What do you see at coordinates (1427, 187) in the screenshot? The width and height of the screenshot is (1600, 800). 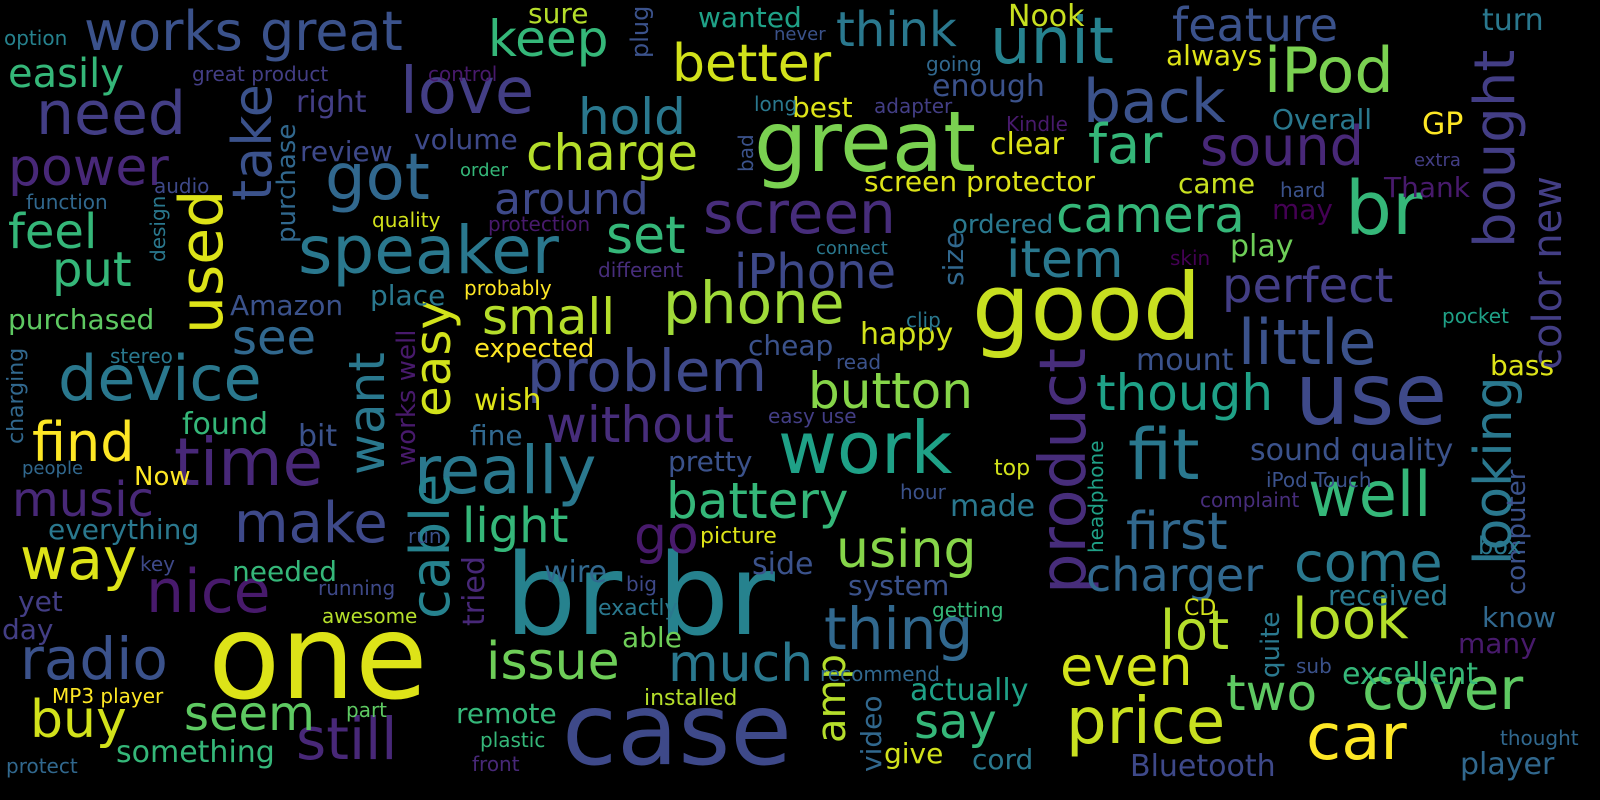 I see `word-thank: Thank` at bounding box center [1427, 187].